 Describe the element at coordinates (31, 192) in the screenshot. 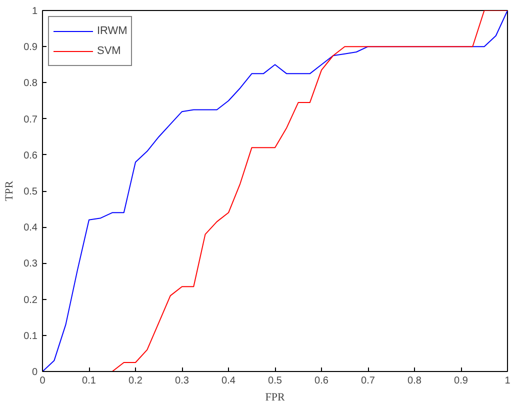

I see `y-tick-label: 0.5` at that location.